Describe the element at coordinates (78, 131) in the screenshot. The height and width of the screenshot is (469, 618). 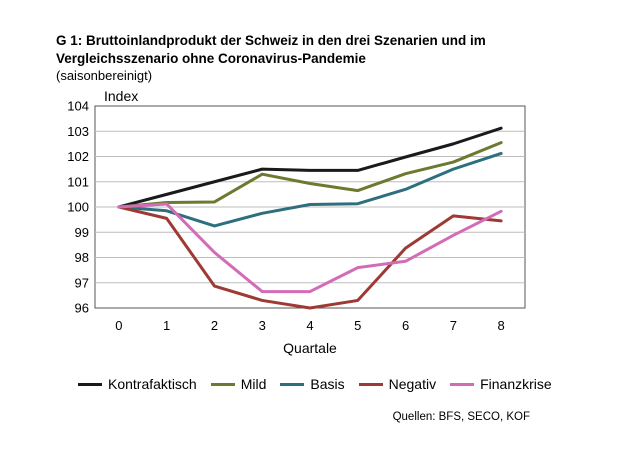
I see `y-tick-label: 103` at that location.